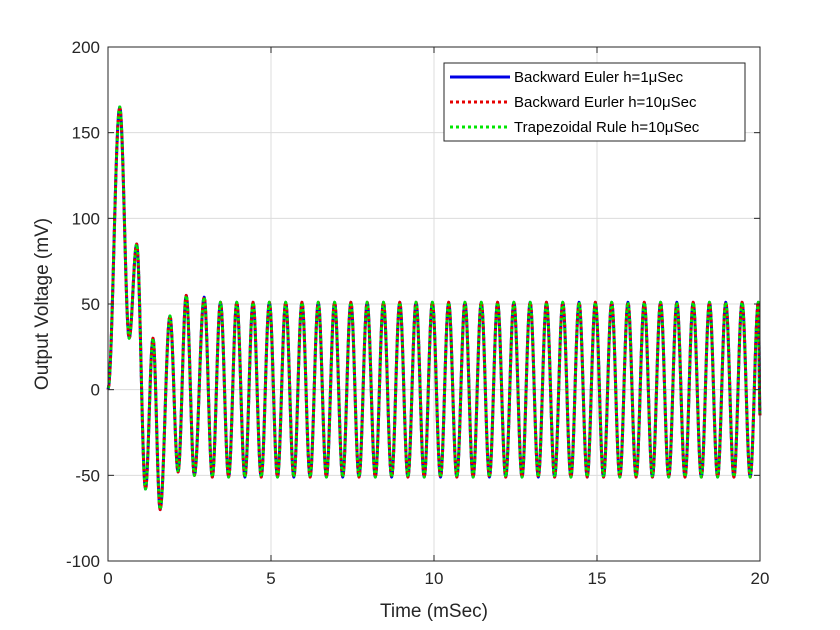 The width and height of the screenshot is (840, 630). I want to click on y-tick-label-4: 100, so click(86, 218).